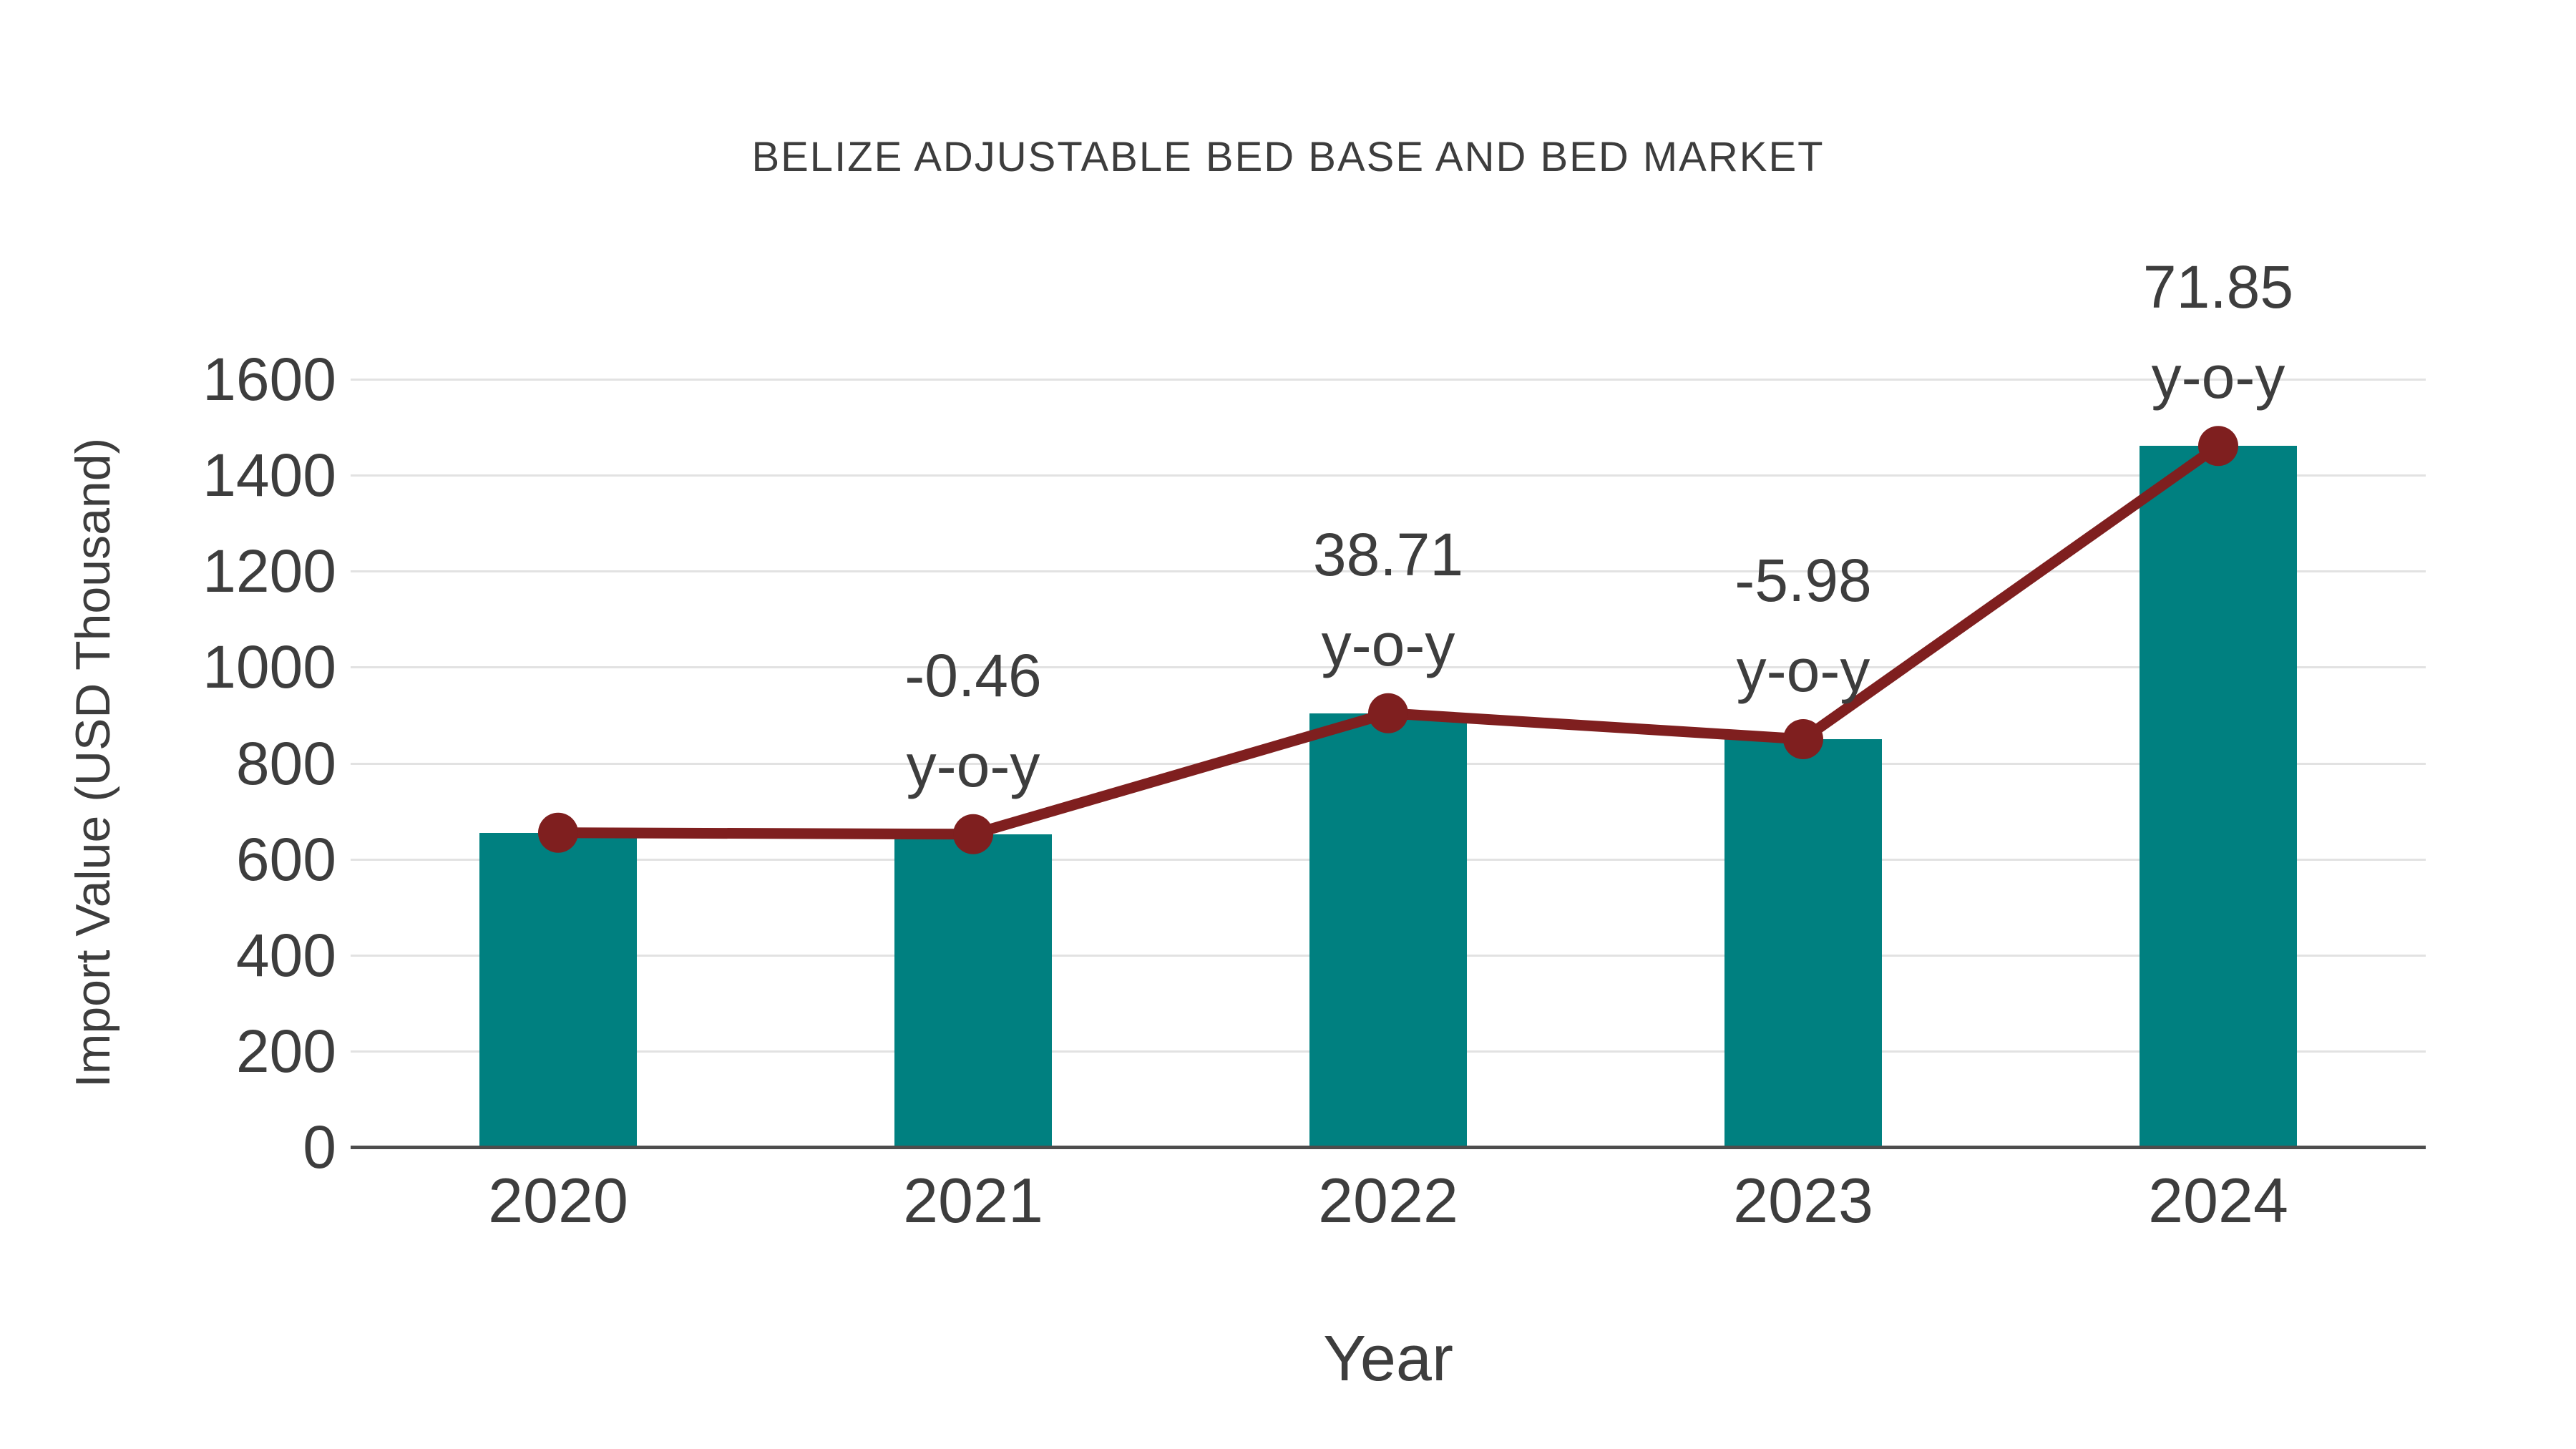  I want to click on x-tick-label: 2021, so click(973, 1200).